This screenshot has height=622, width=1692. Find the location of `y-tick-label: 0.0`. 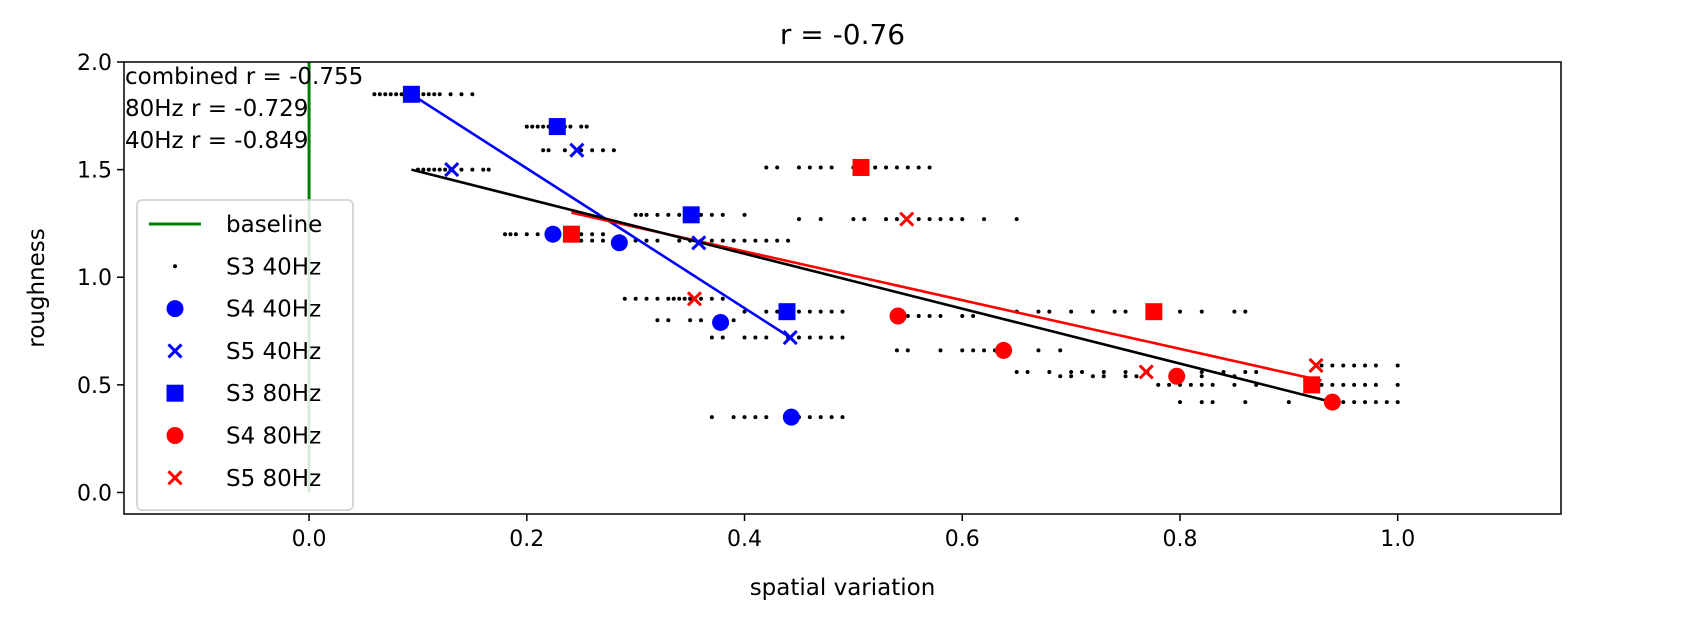

y-tick-label: 0.0 is located at coordinates (94, 493).